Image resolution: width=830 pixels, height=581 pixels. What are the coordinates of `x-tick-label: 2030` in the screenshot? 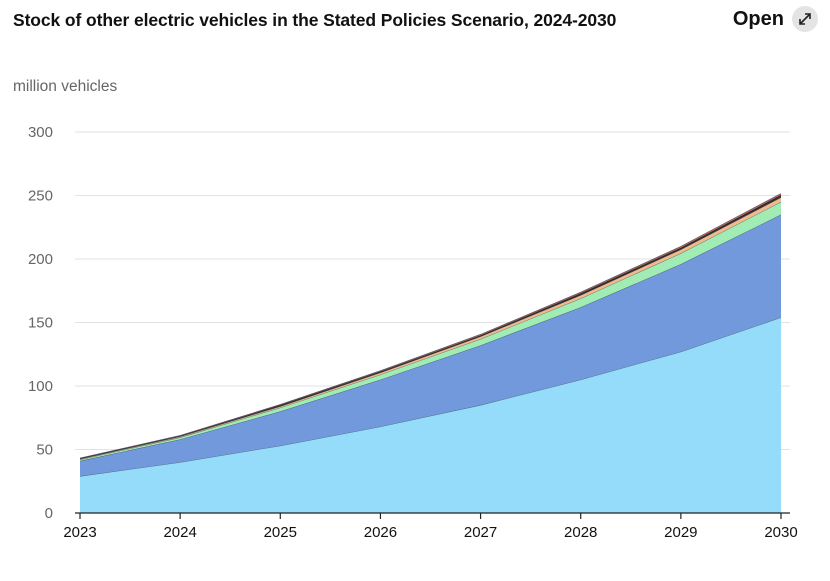 It's located at (780, 532).